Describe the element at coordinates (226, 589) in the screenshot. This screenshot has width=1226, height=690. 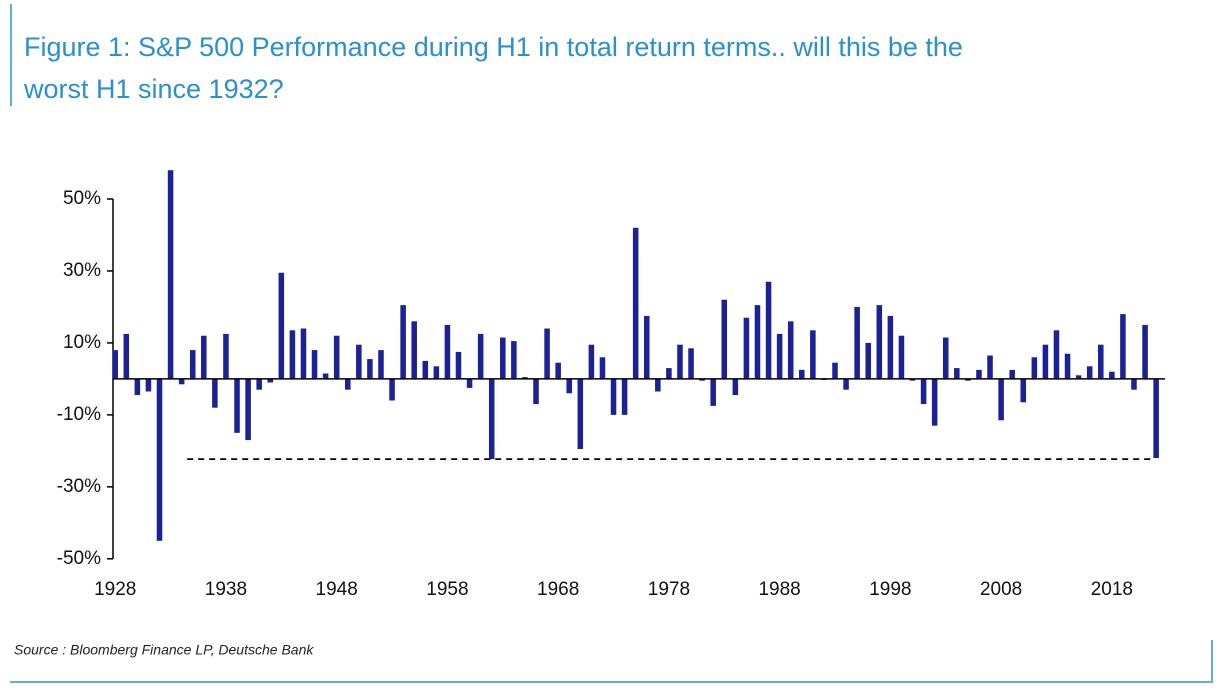
I see `x-tick-label: 1938` at that location.